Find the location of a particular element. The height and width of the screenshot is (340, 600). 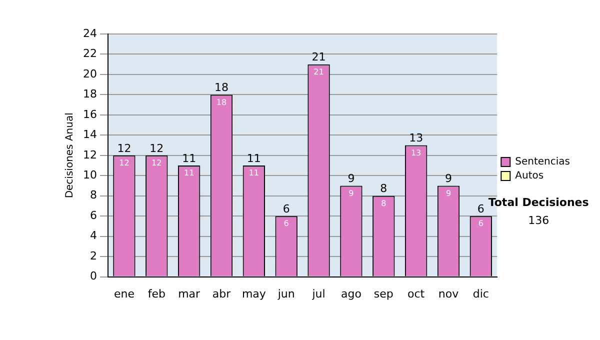

data-label: 18 is located at coordinates (221, 102).